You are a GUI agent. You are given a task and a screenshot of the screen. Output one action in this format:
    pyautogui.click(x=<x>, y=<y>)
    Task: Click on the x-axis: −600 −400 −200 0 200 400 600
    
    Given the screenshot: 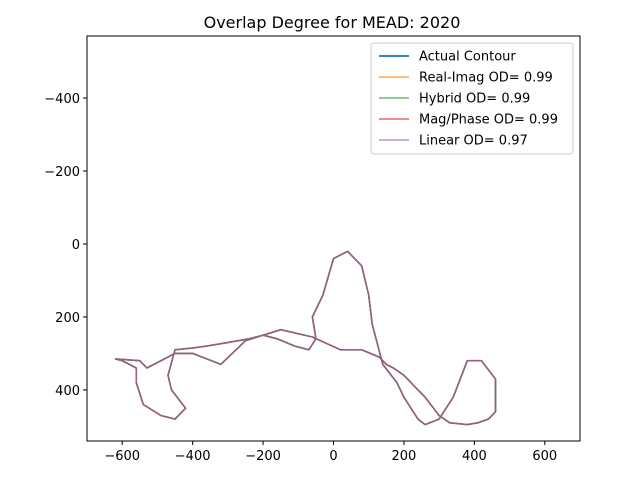 What is the action you would take?
    pyautogui.click(x=330, y=452)
    